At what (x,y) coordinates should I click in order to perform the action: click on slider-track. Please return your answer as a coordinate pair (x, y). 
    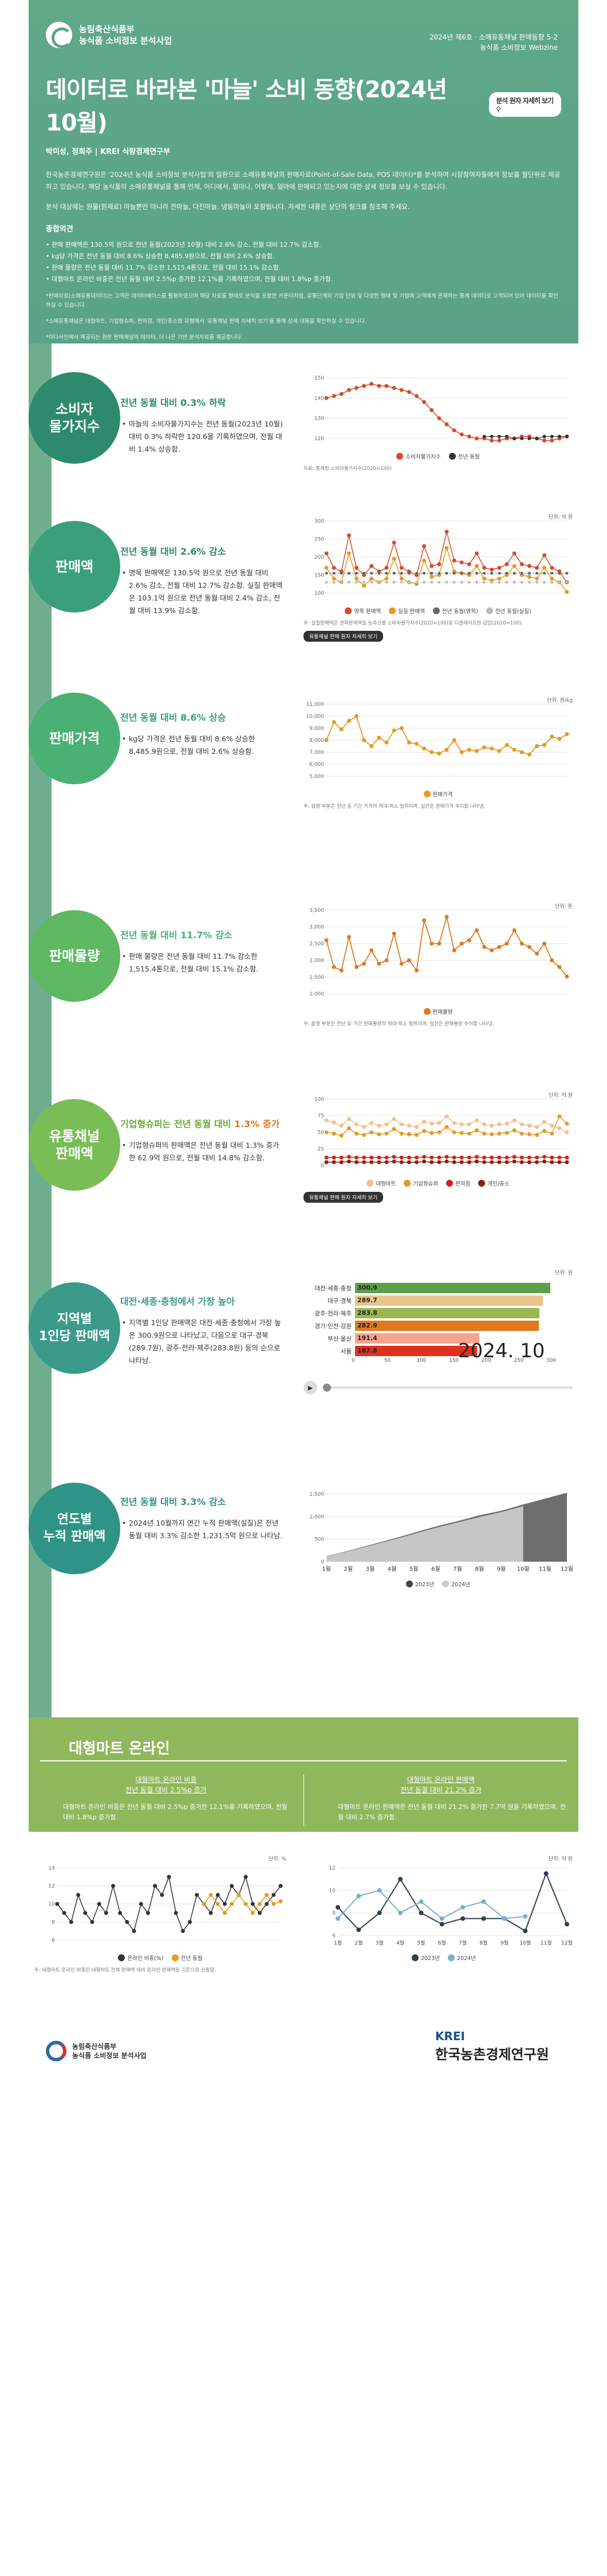
    Looking at the image, I should click on (448, 1388).